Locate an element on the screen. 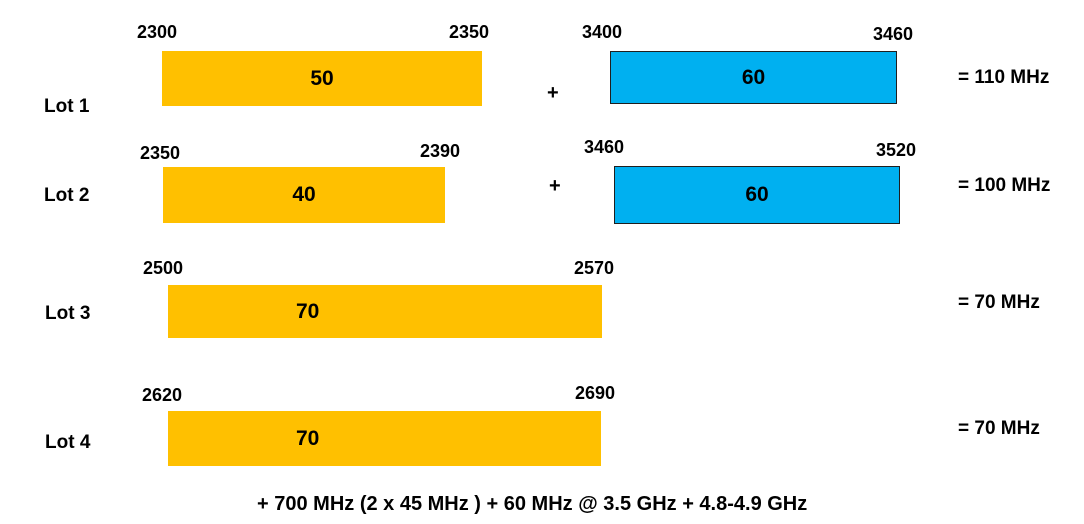 The height and width of the screenshot is (524, 1084). lot-2-label: Lot 2 is located at coordinates (67, 195).